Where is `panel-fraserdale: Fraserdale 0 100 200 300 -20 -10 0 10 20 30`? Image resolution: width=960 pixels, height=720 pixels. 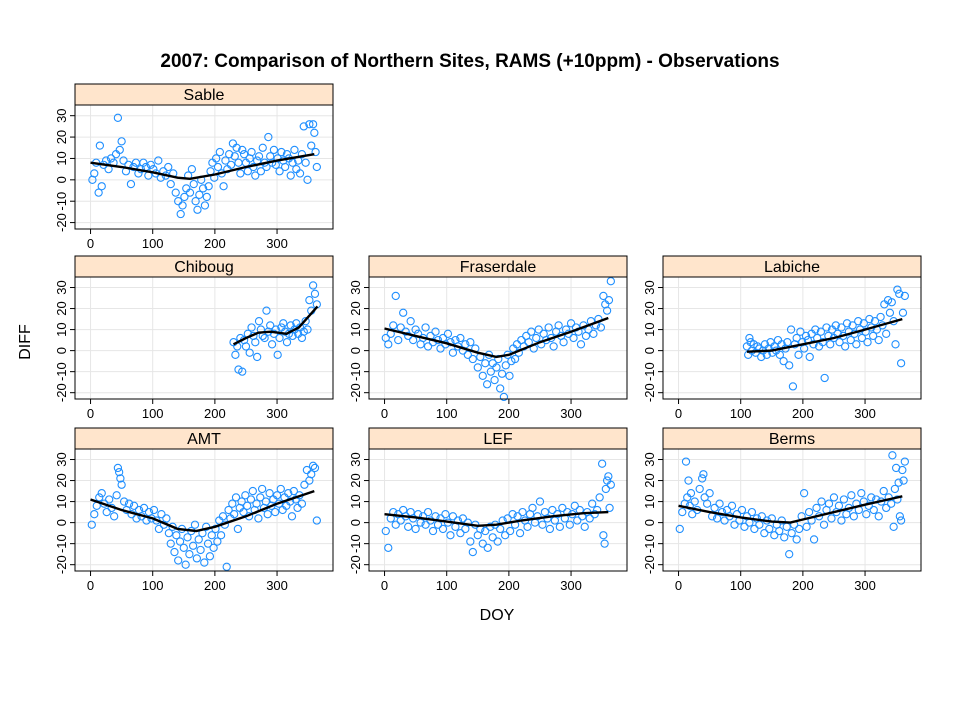
panel-fraserdale: Fraserdale 0 100 200 300 -20 -10 0 10 20 30 is located at coordinates (488, 338).